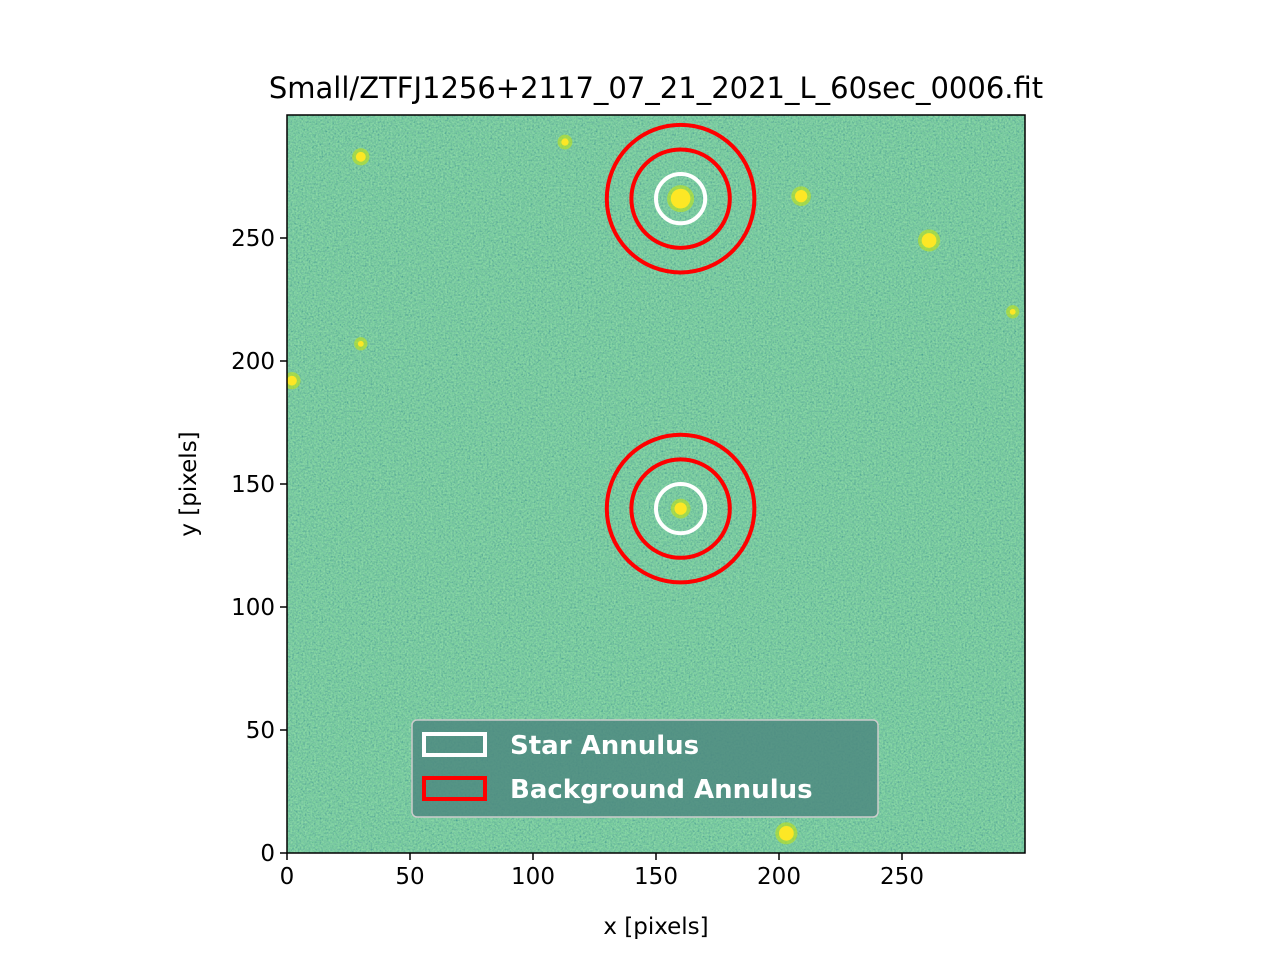  Describe the element at coordinates (604, 746) in the screenshot. I see `legend-label-star: Star Annulus` at that location.